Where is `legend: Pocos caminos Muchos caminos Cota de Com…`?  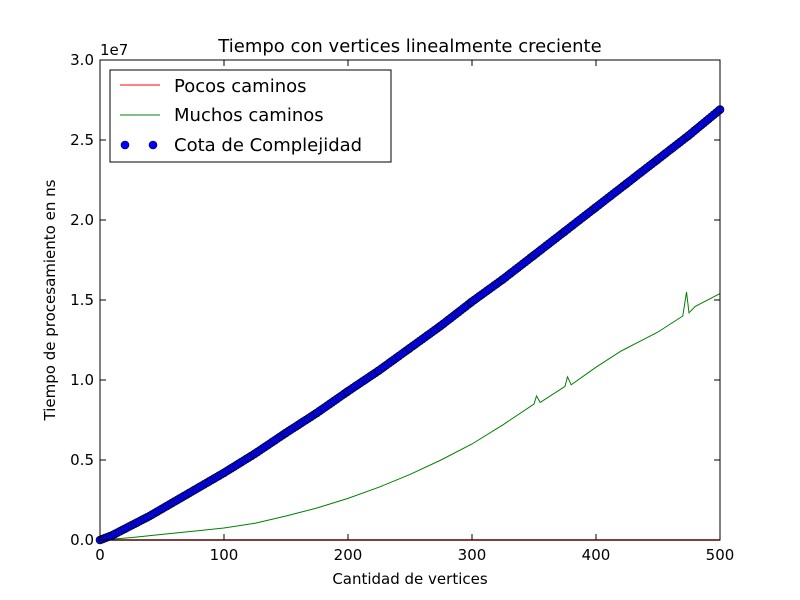
legend: Pocos caminos Muchos caminos Cota de Com… is located at coordinates (250, 116).